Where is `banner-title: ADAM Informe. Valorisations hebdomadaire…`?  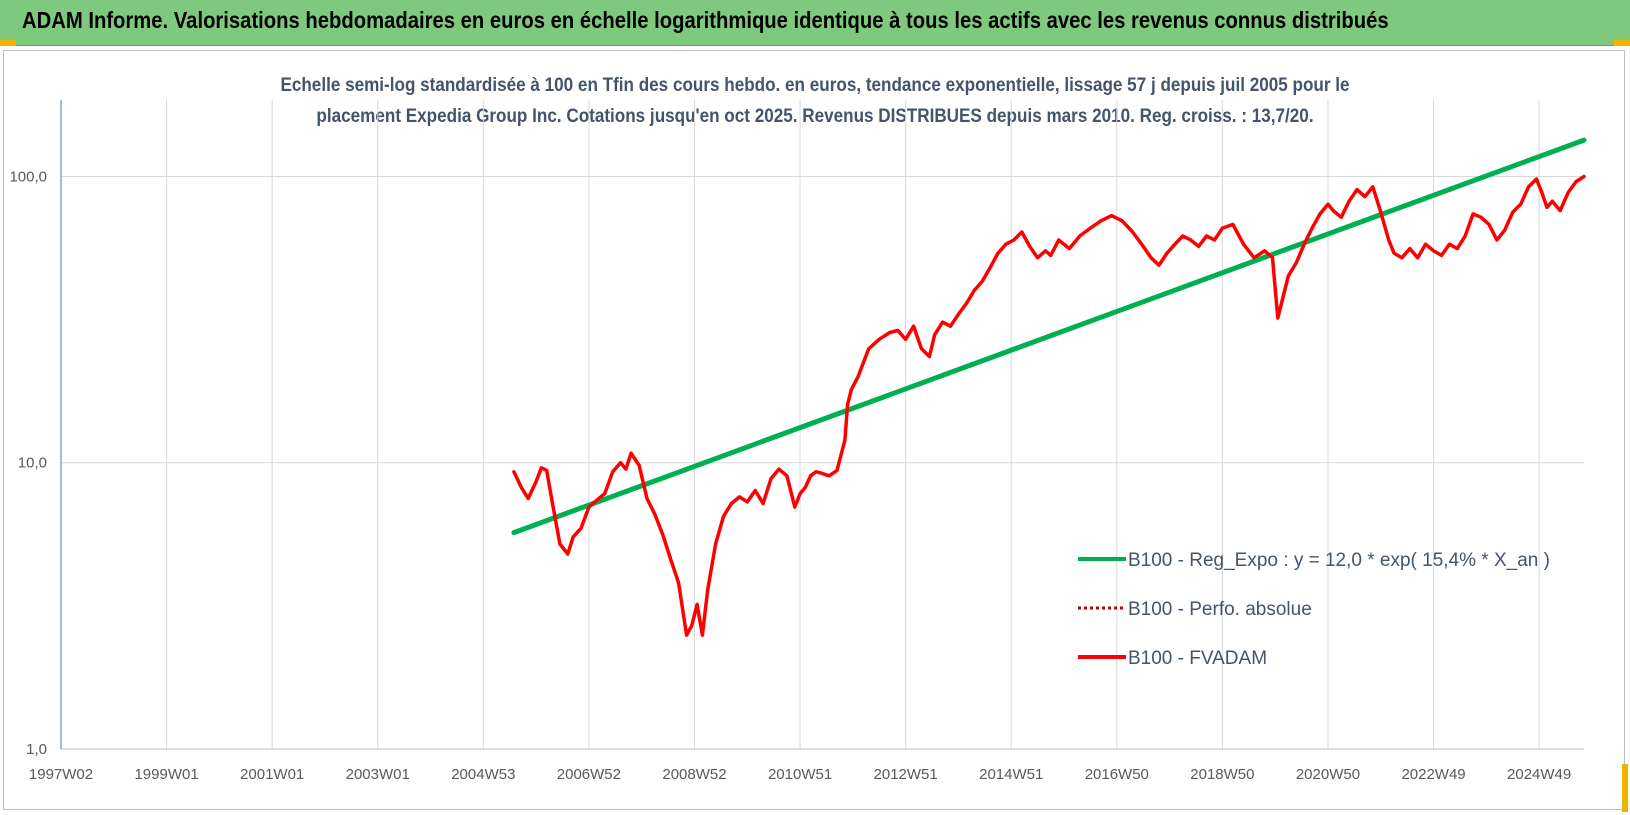
banner-title: ADAM Informe. Valorisations hebdomadaire… is located at coordinates (705, 20).